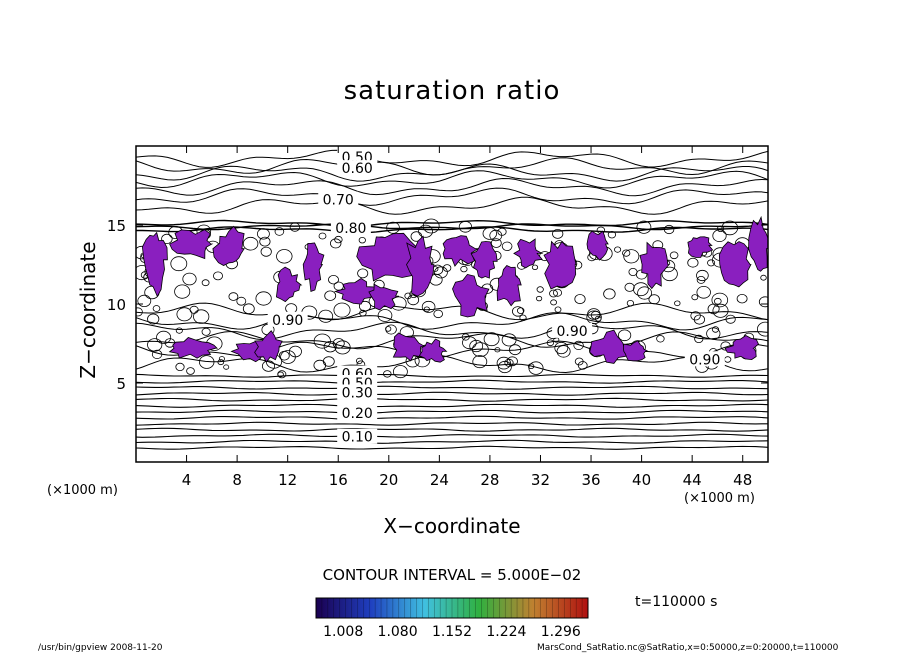 The image size is (904, 654). Describe the element at coordinates (357, 438) in the screenshot. I see `contour-label: 0.10` at that location.